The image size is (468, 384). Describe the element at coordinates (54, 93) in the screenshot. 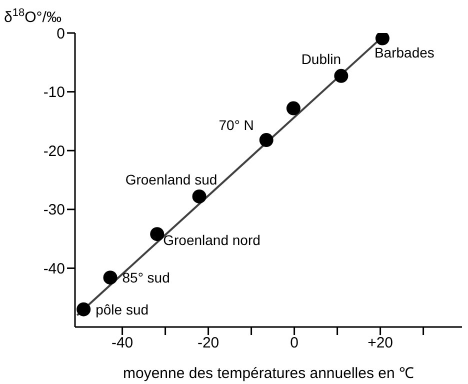

I see `y-tick-label: -10` at that location.